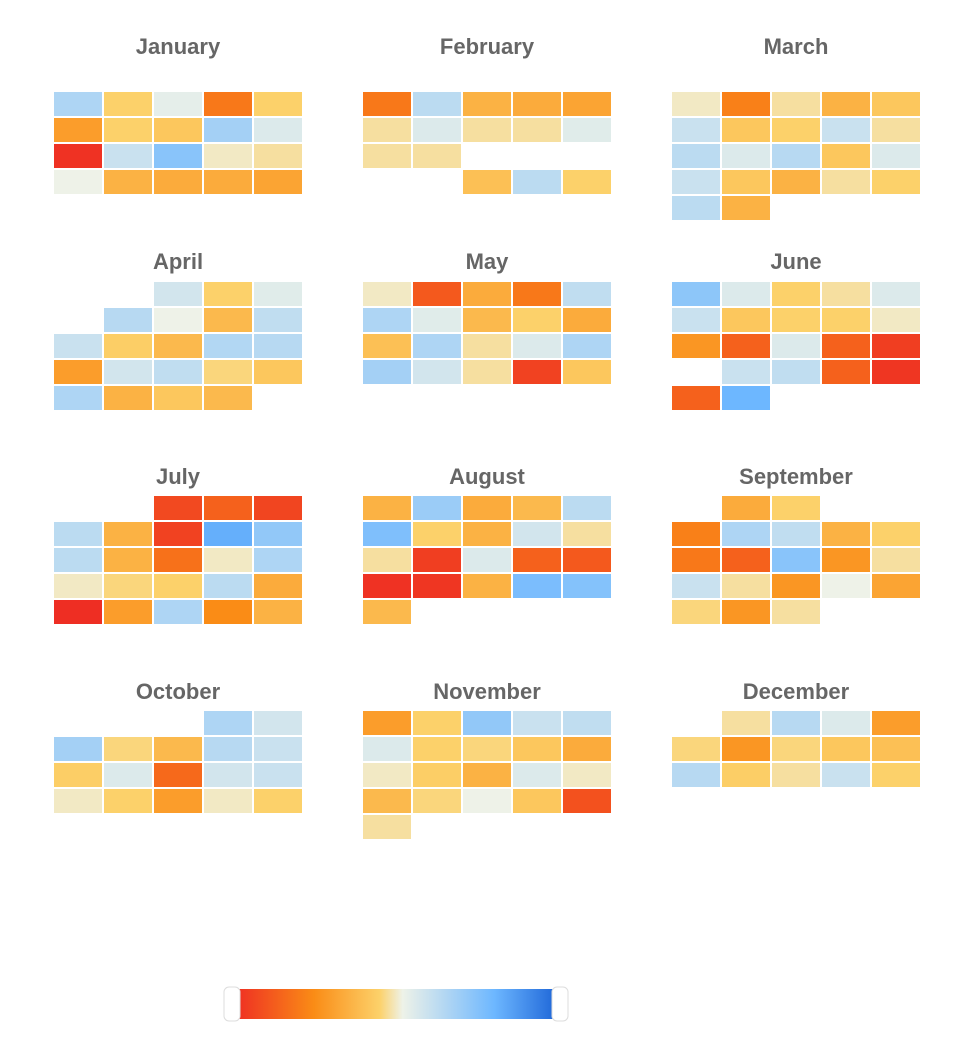 The image size is (960, 1050). I want to click on legend-handle-max, so click(560, 1004).